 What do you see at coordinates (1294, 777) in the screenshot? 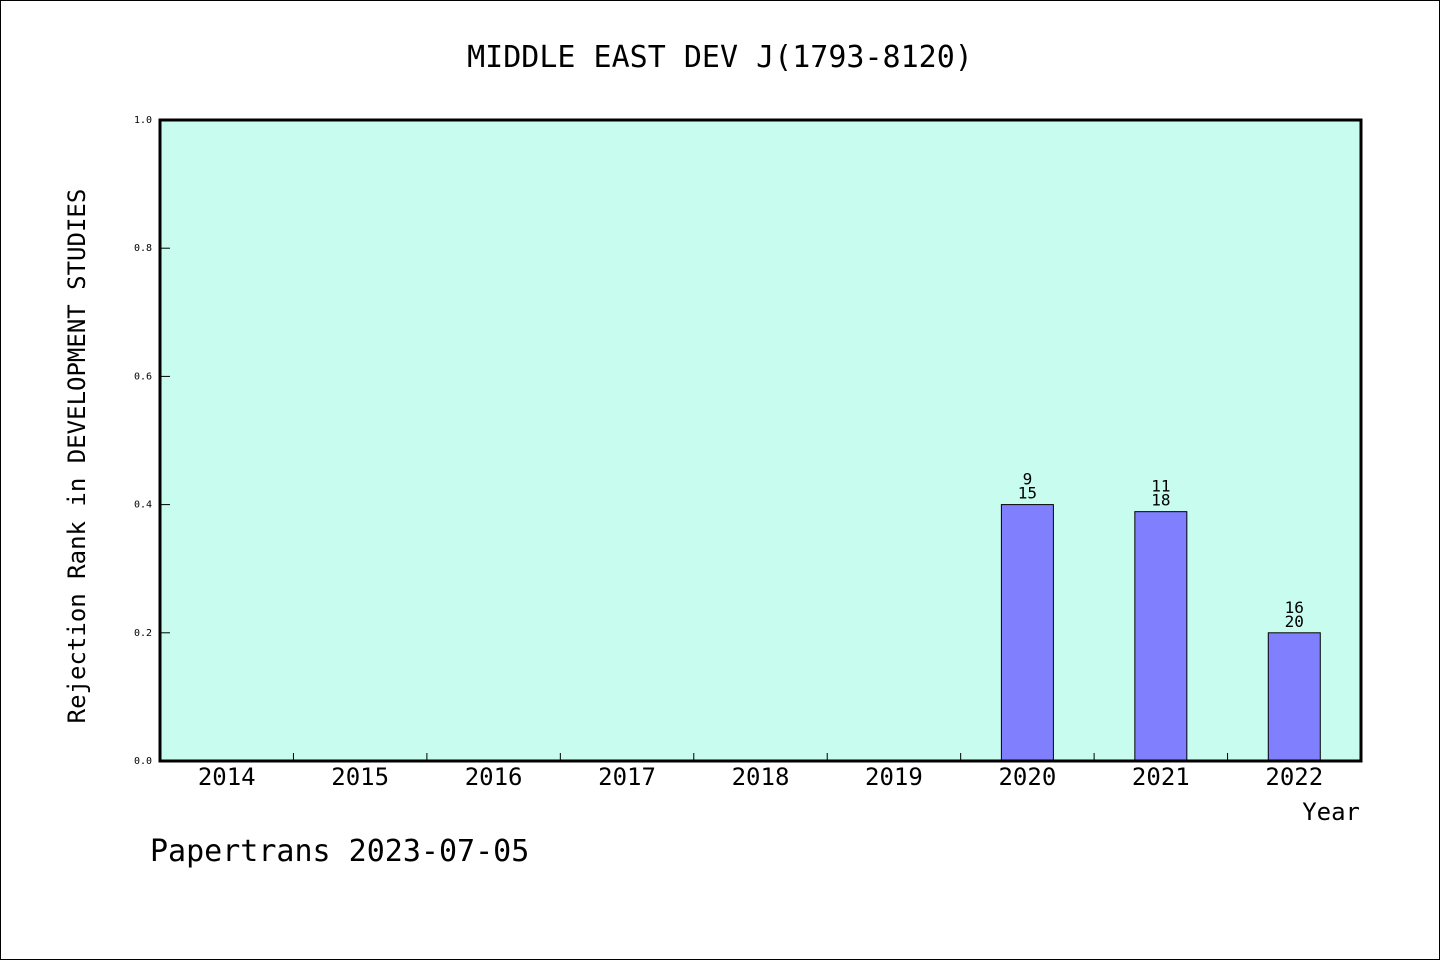
I see `x-tick-label: 2022` at bounding box center [1294, 777].